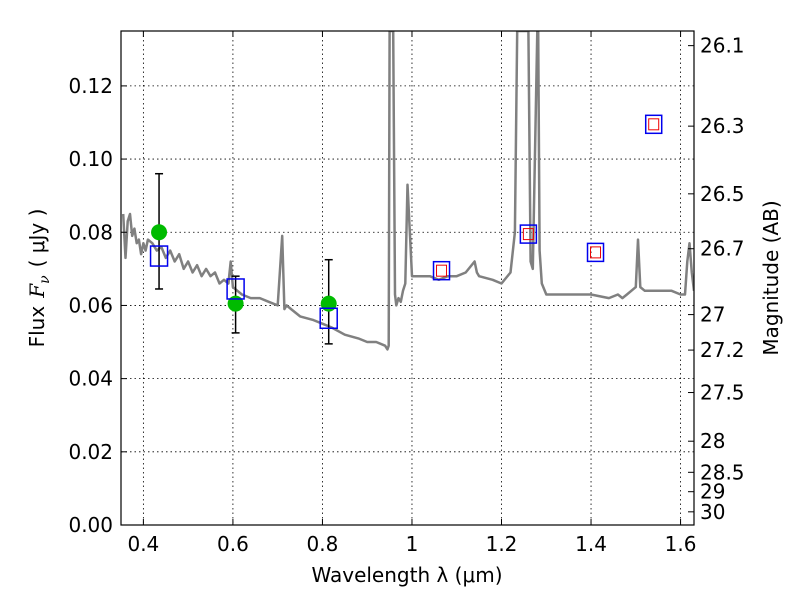  What do you see at coordinates (90, 379) in the screenshot?
I see `y-tick-label: 0.04` at bounding box center [90, 379].